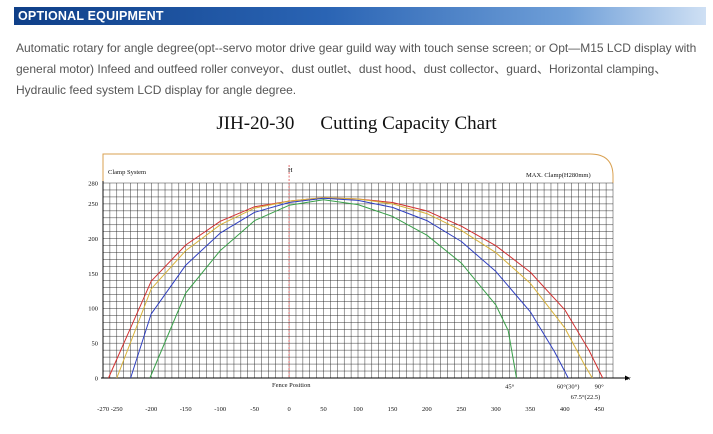 This screenshot has width=713, height=434. Describe the element at coordinates (255, 123) in the screenshot. I see `chart-title-model: JIH-20-30` at that location.